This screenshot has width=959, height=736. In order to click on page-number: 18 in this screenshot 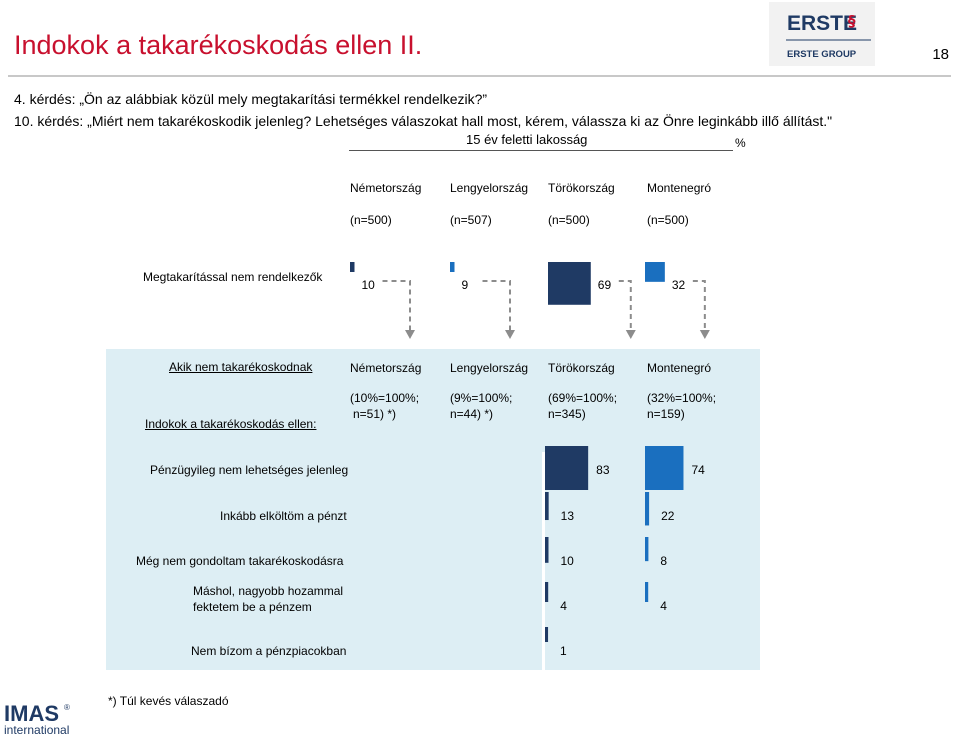, I will do `click(940, 54)`.